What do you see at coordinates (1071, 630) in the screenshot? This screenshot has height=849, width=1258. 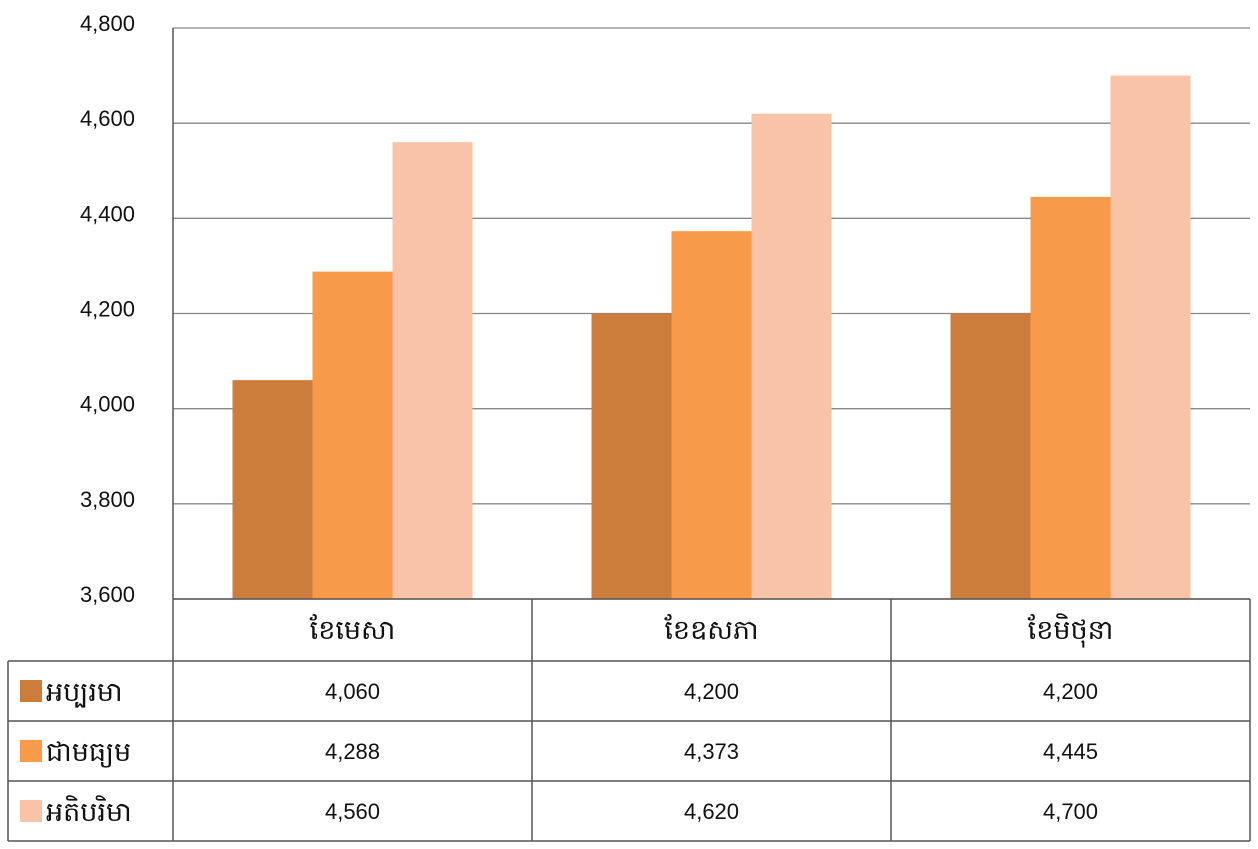 I see `category-label: ខែមិថុនា` at bounding box center [1071, 630].